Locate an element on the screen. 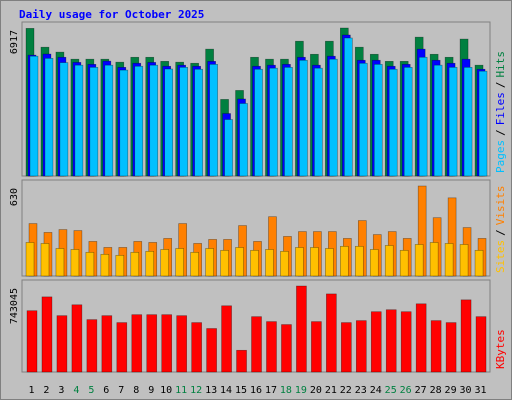 The width and height of the screenshot is (512, 400). legend-entry: Sites is located at coordinates (500, 256).